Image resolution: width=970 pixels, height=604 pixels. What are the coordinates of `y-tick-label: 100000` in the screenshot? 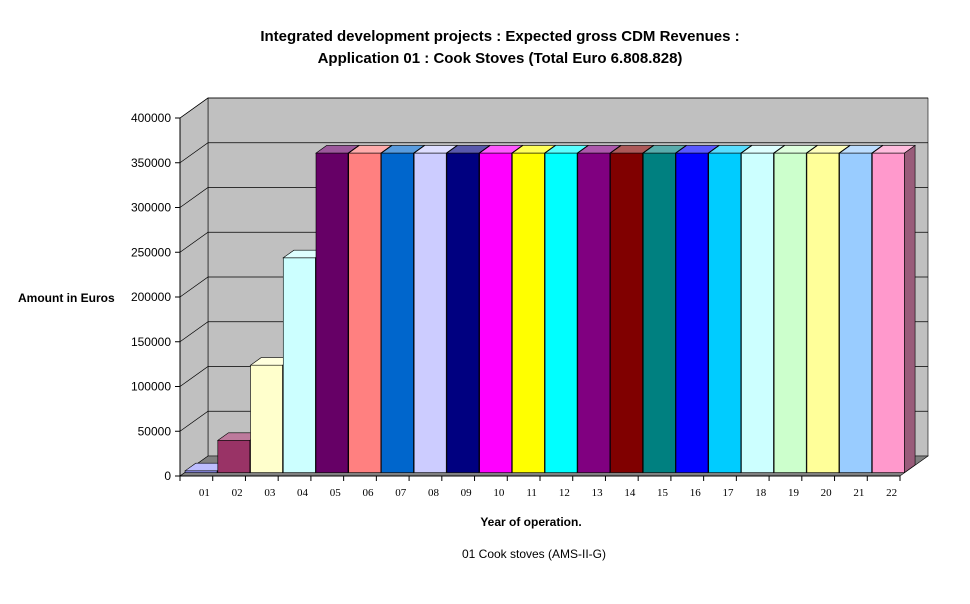 It's located at (151, 387).